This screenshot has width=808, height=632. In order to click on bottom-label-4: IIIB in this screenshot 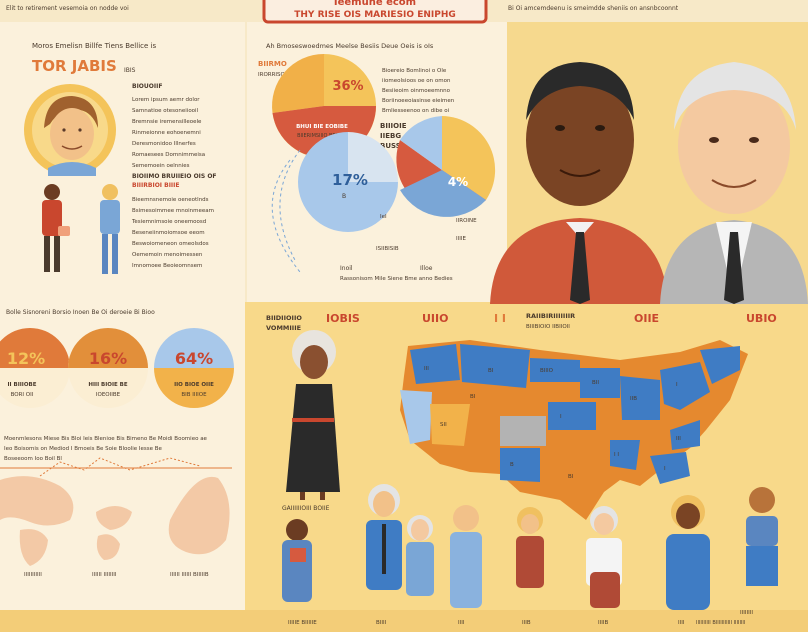, I will do `click(526, 623)`.